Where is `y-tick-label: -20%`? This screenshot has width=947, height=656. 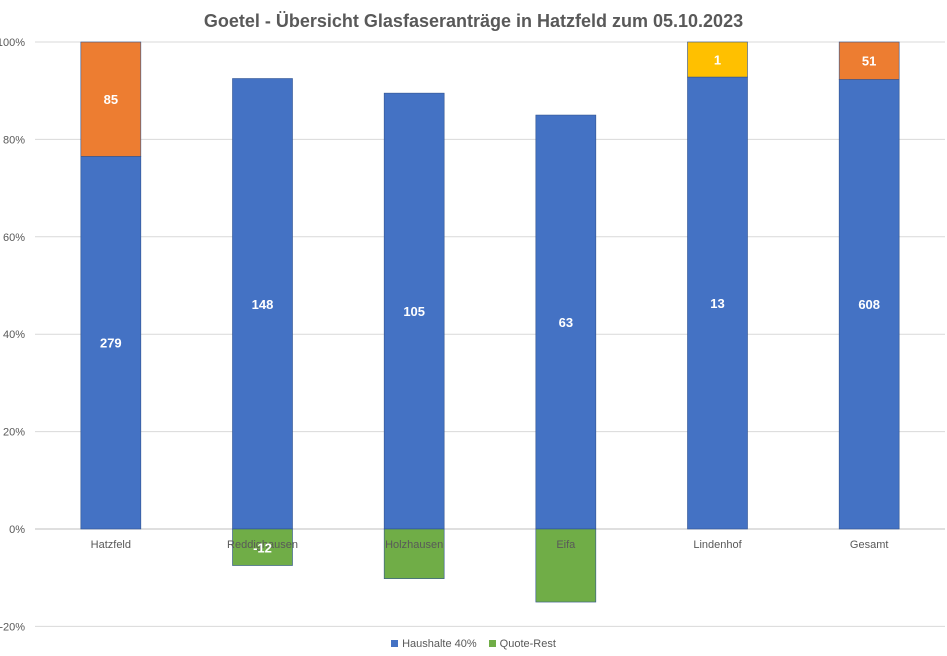
y-tick-label: -20% is located at coordinates (12, 627).